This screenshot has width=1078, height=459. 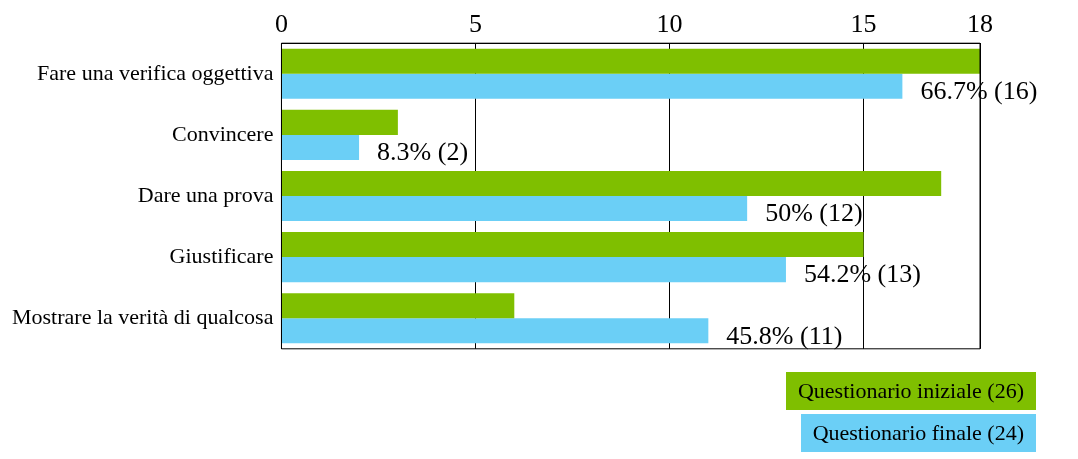 I want to click on data-label: 45.8% (11), so click(x=784, y=335).